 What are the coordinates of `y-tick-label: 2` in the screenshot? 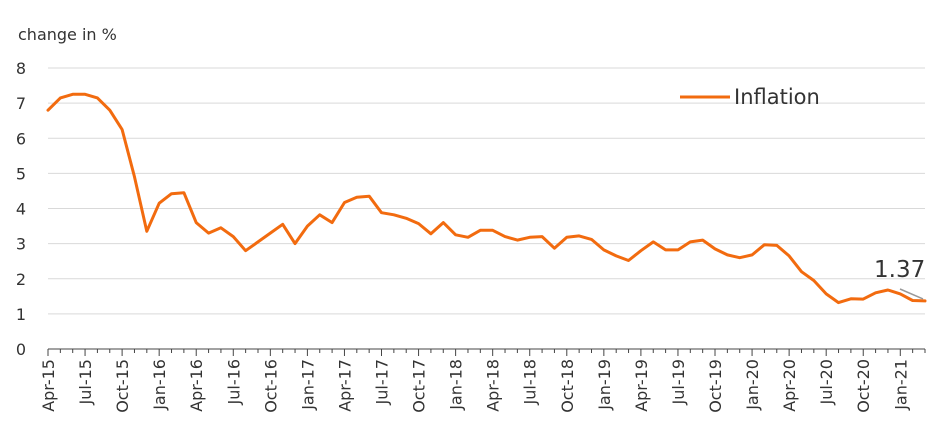 It's located at (21, 279).